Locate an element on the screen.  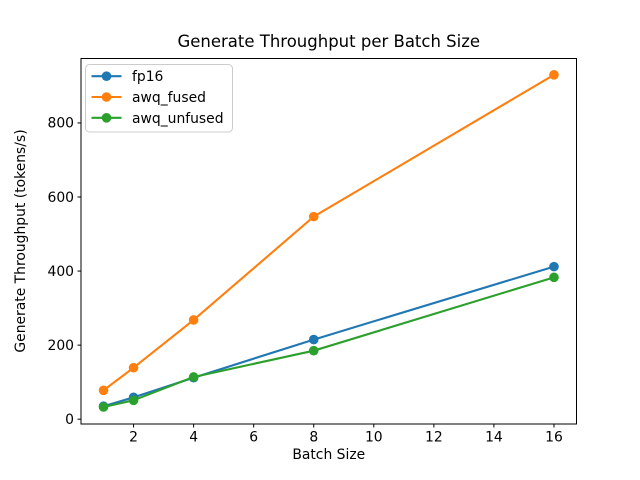
x-tick-label: 2 is located at coordinates (133, 438).